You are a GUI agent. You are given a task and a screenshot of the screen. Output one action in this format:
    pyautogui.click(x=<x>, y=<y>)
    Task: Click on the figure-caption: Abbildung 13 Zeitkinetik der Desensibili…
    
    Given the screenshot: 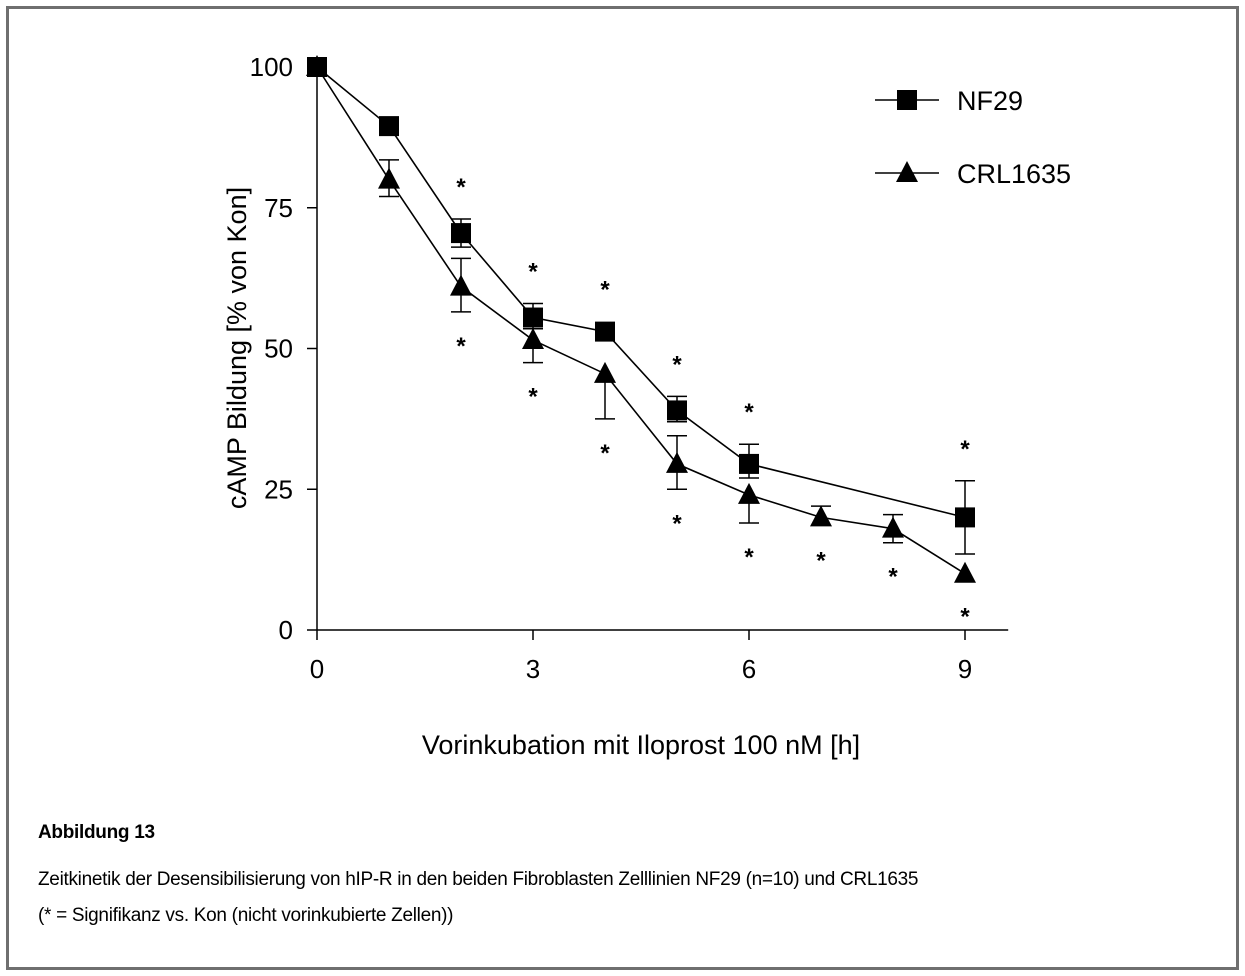 What is the action you would take?
    pyautogui.click(x=623, y=878)
    